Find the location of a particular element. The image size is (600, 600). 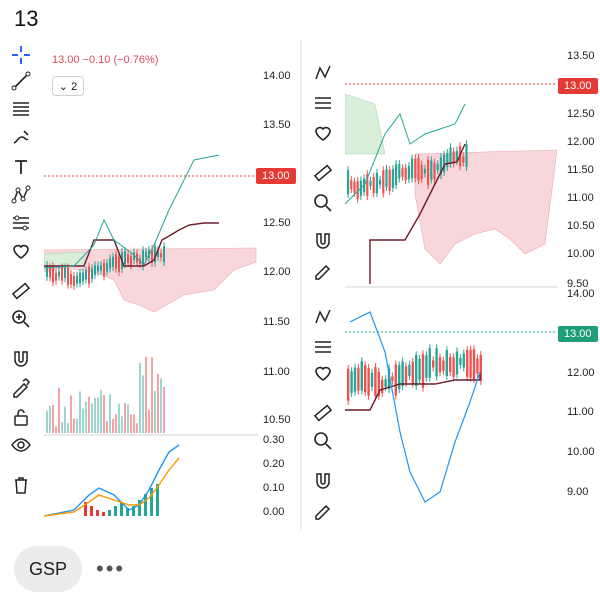

rt-axis-label: 12.00 is located at coordinates (581, 142).